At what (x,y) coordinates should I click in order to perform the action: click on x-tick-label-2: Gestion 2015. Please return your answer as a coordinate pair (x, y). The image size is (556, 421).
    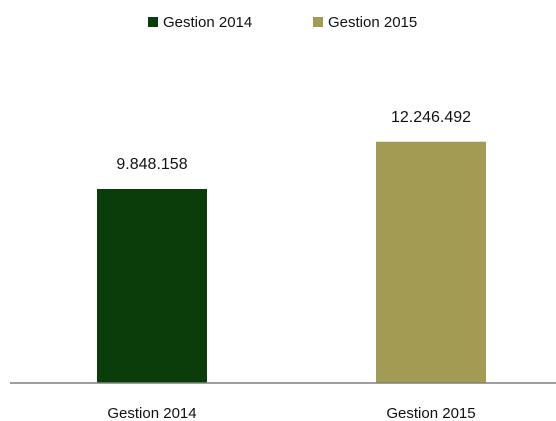
    Looking at the image, I should click on (430, 413).